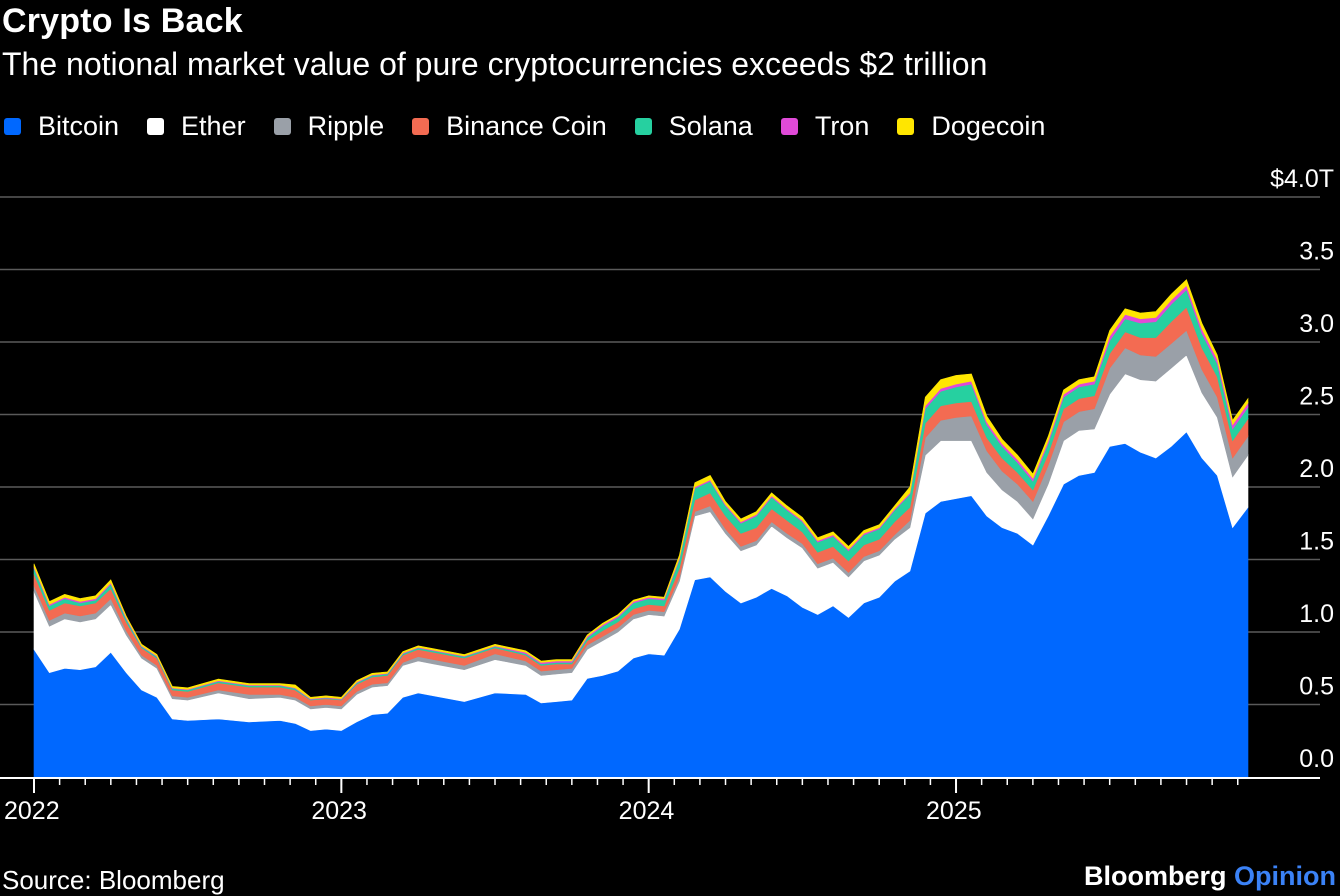 This screenshot has height=896, width=1340. Describe the element at coordinates (842, 125) in the screenshot. I see `legend-label: Tron` at that location.